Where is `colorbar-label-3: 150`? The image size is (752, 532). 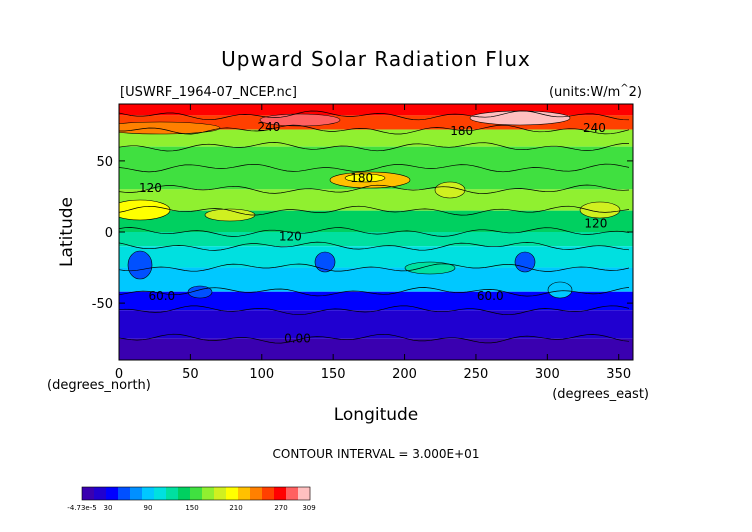
colorbar-label-3: 150 is located at coordinates (191, 508).